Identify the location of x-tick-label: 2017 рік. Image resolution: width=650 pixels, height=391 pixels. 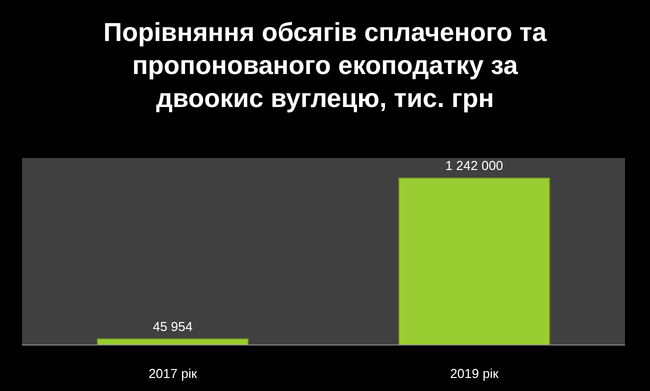
(173, 374).